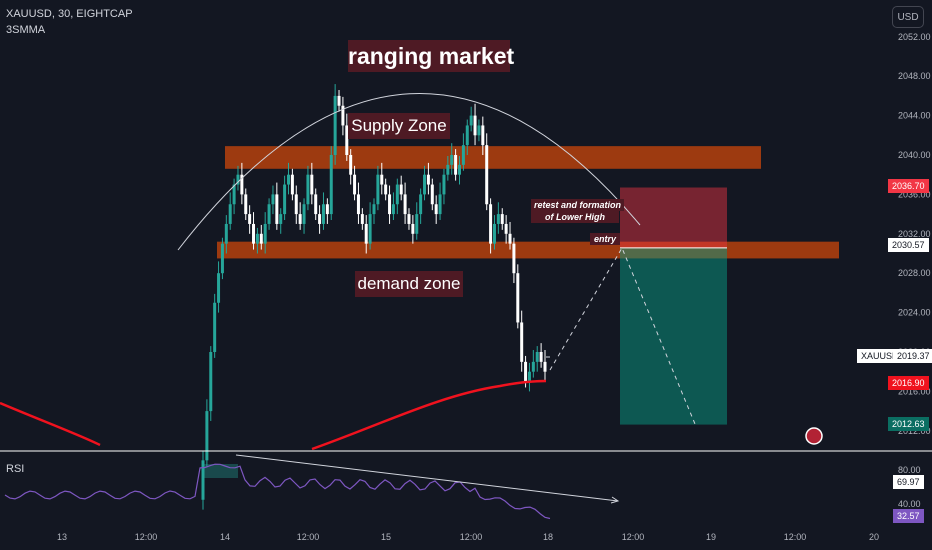 The image size is (932, 550). Describe the element at coordinates (273, 415) in the screenshot. I see `ma-line` at that location.